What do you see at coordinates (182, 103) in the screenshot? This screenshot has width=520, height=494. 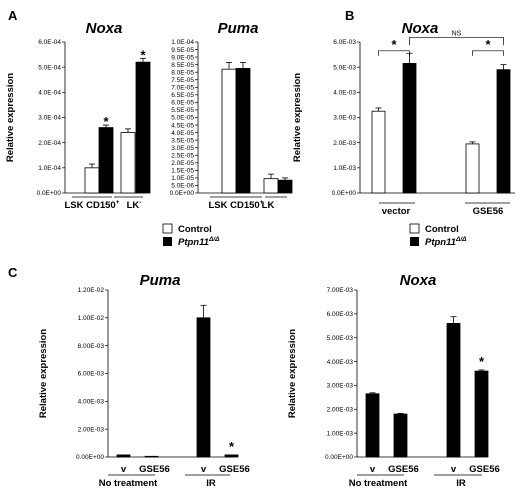 I see `y-tick-label: 6.0E-05` at bounding box center [182, 103].